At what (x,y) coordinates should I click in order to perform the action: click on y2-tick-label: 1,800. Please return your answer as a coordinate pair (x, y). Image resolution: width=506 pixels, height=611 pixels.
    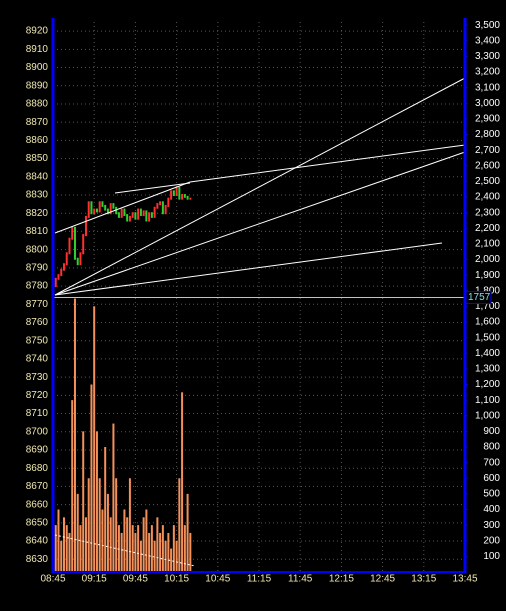
    Looking at the image, I should click on (487, 290).